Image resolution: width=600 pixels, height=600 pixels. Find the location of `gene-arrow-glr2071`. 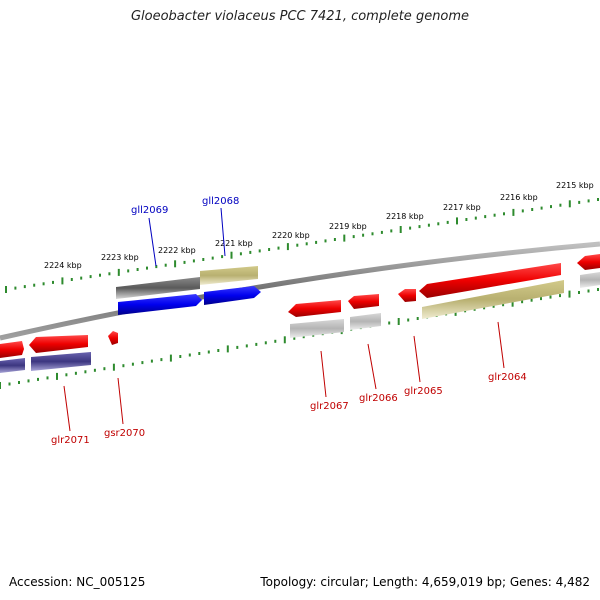

gene-arrow-glr2071 is located at coordinates (58, 344).